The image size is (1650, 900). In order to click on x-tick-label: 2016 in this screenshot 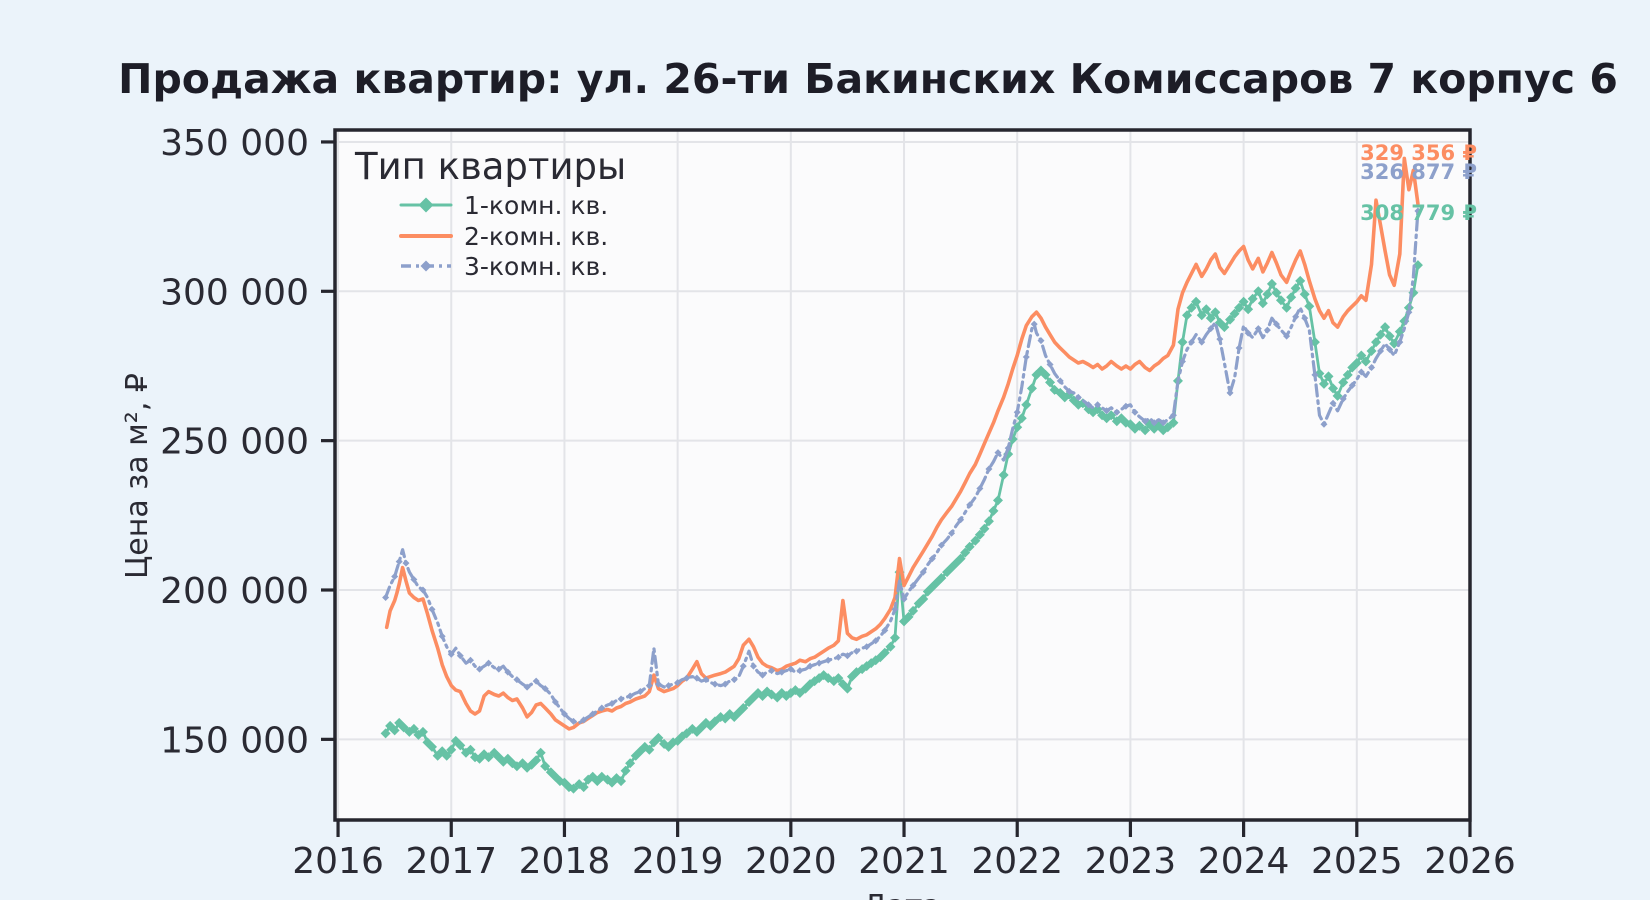, I will do `click(338, 861)`.